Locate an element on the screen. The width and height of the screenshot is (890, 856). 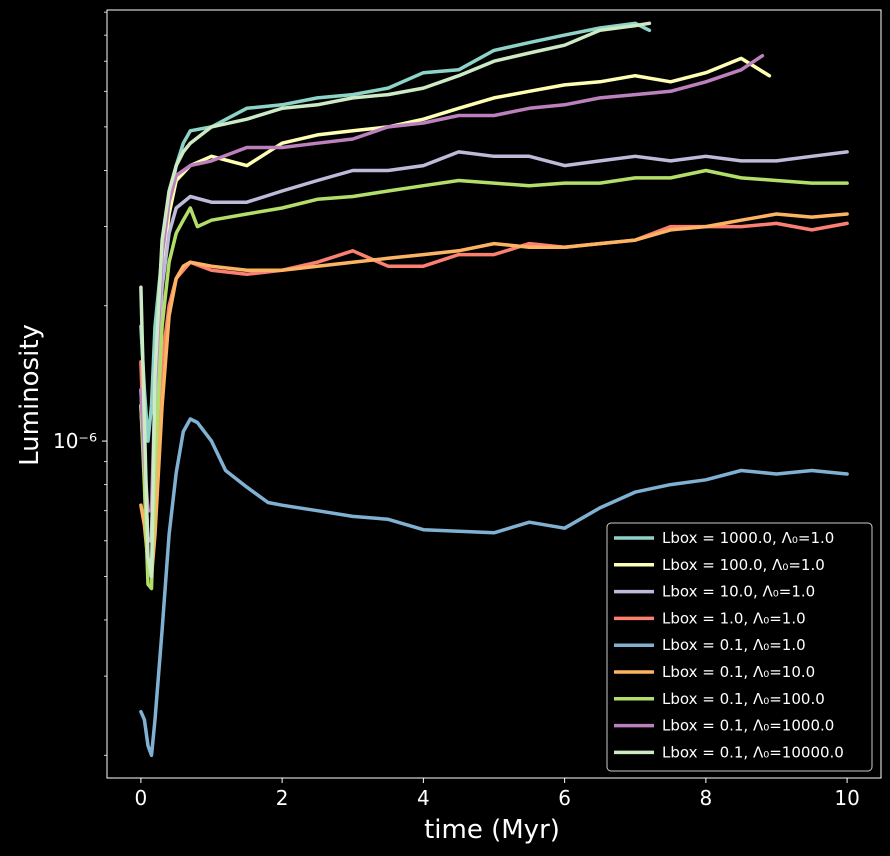
legend-label-2: Lbox = 10.0, Λ₀=1.0 is located at coordinates (738, 592).